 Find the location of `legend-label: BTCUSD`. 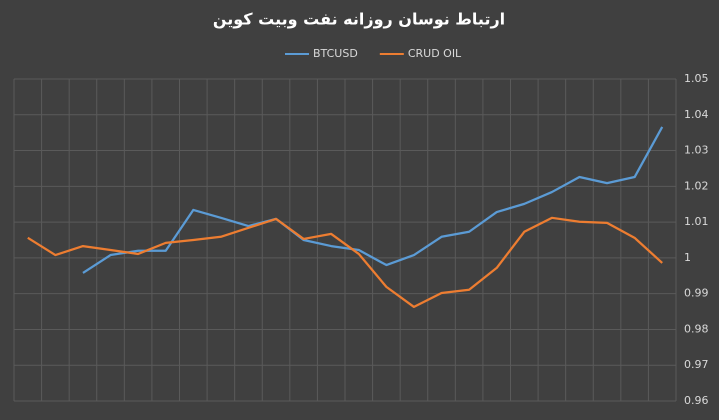

legend-label: BTCUSD is located at coordinates (335, 53).